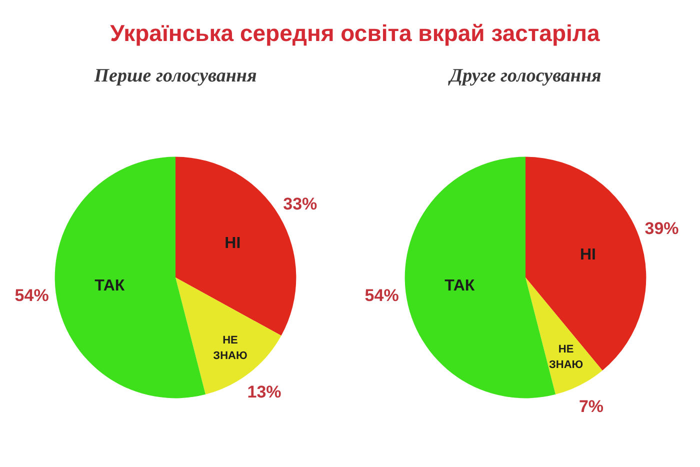 The image size is (700, 467). Describe the element at coordinates (661, 228) in the screenshot. I see `data-label: 39%` at that location.